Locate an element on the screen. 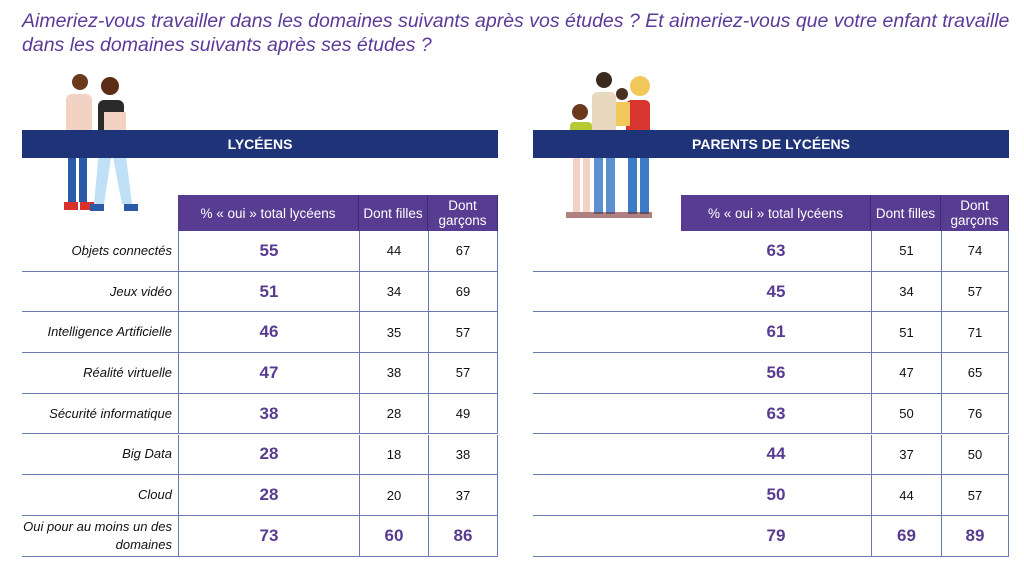  total-value: 46 is located at coordinates (268, 332).